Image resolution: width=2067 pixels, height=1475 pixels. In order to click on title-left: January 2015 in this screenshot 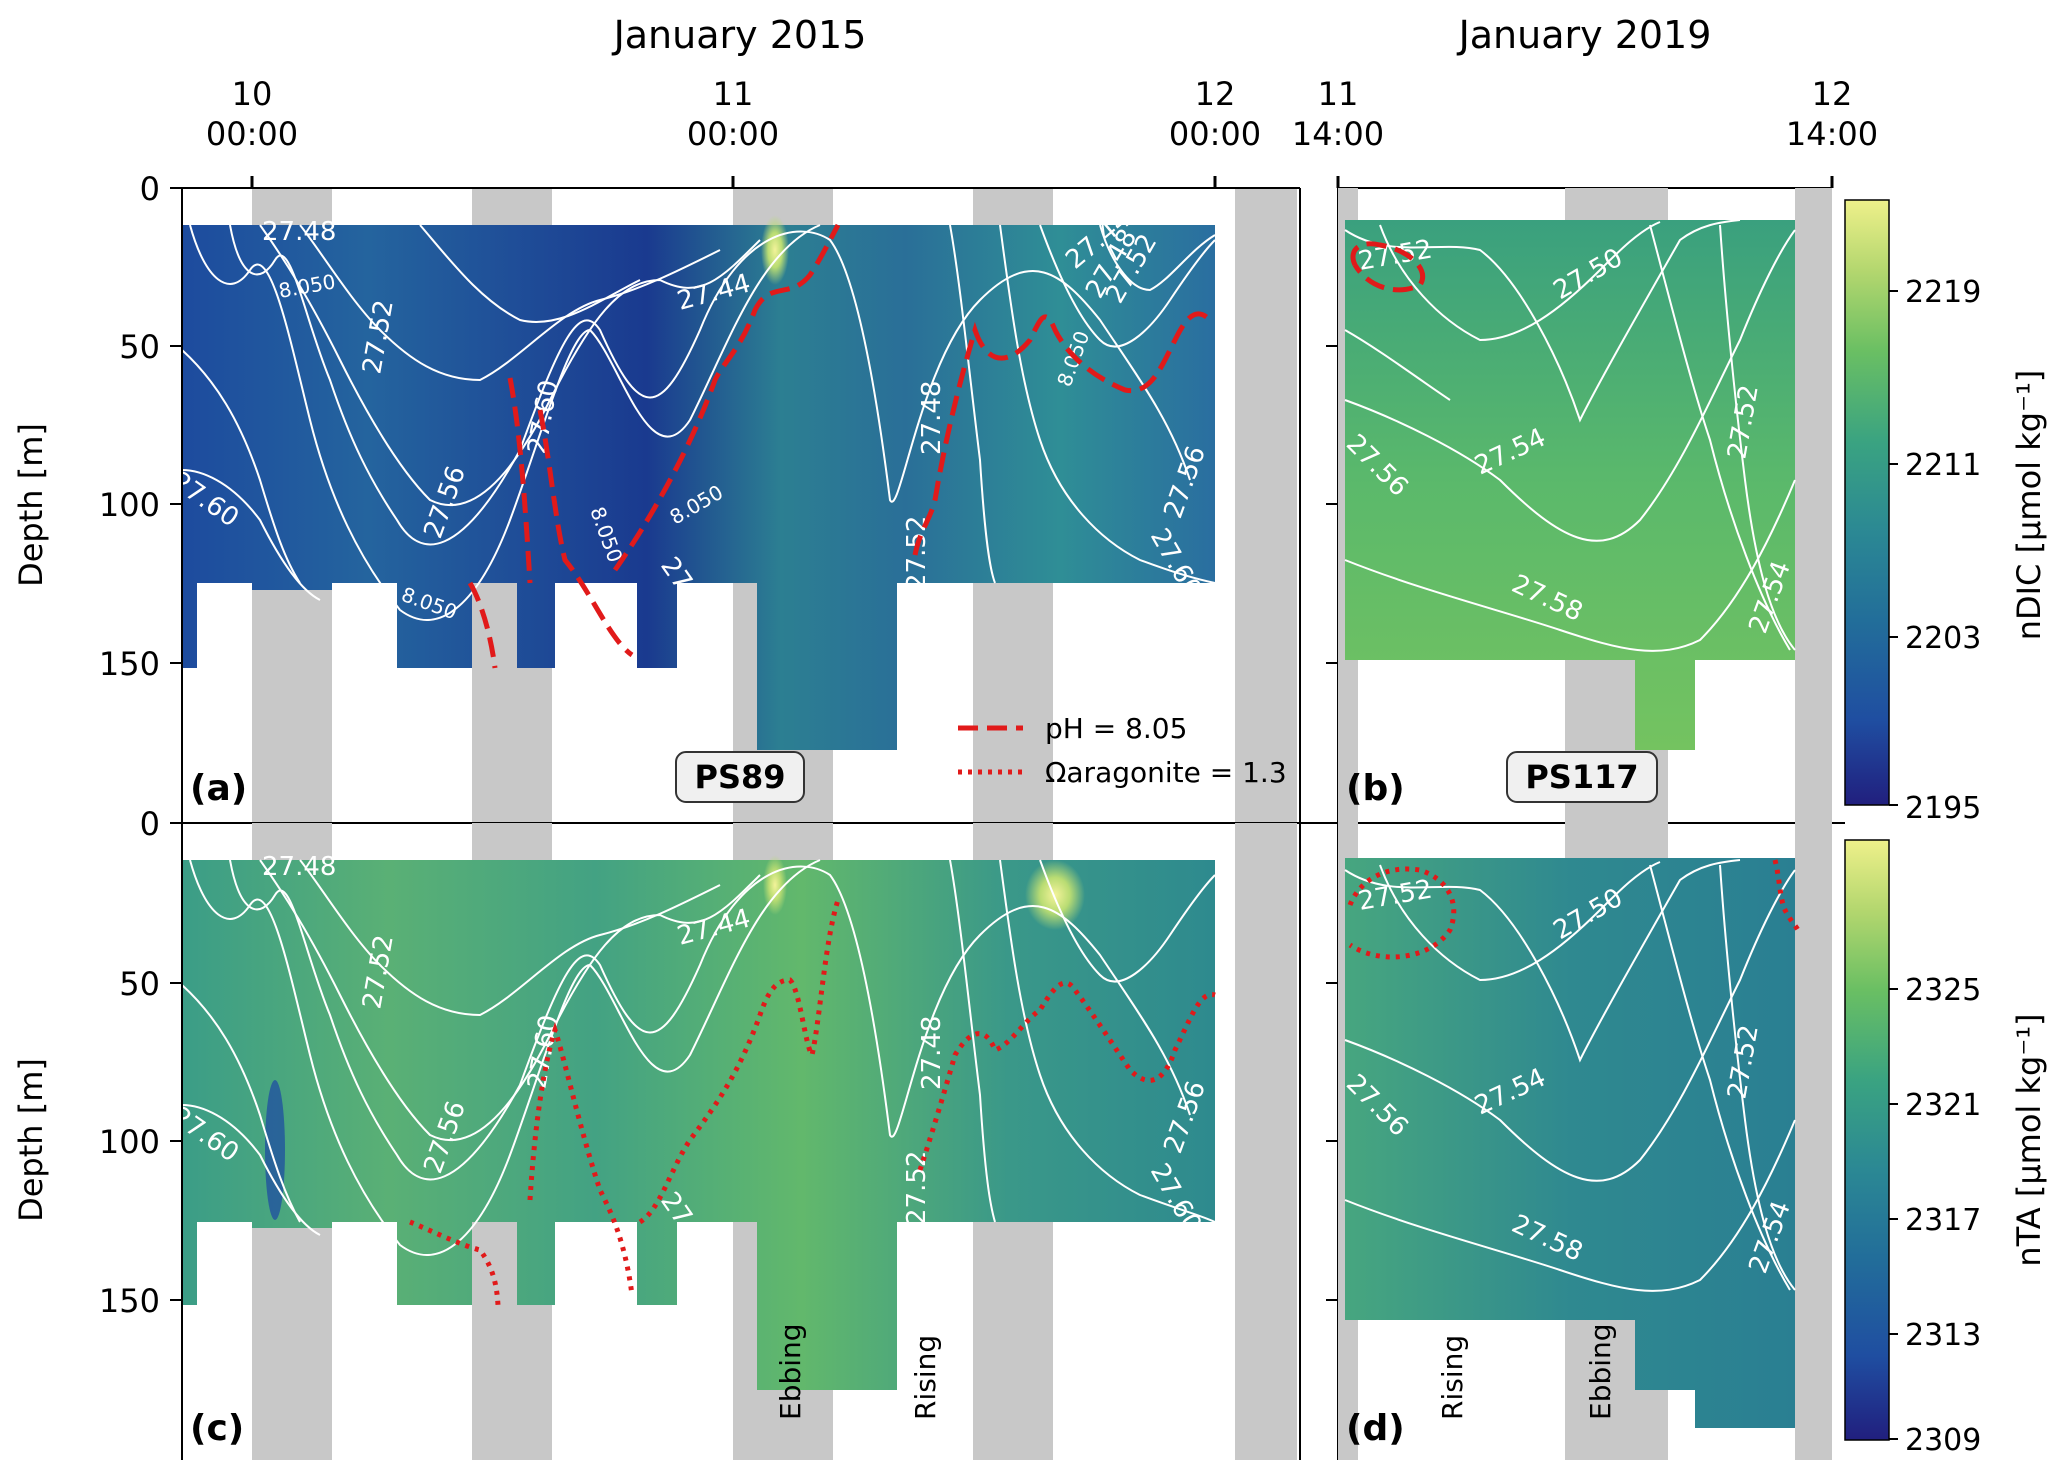, I will do `click(739, 35)`.